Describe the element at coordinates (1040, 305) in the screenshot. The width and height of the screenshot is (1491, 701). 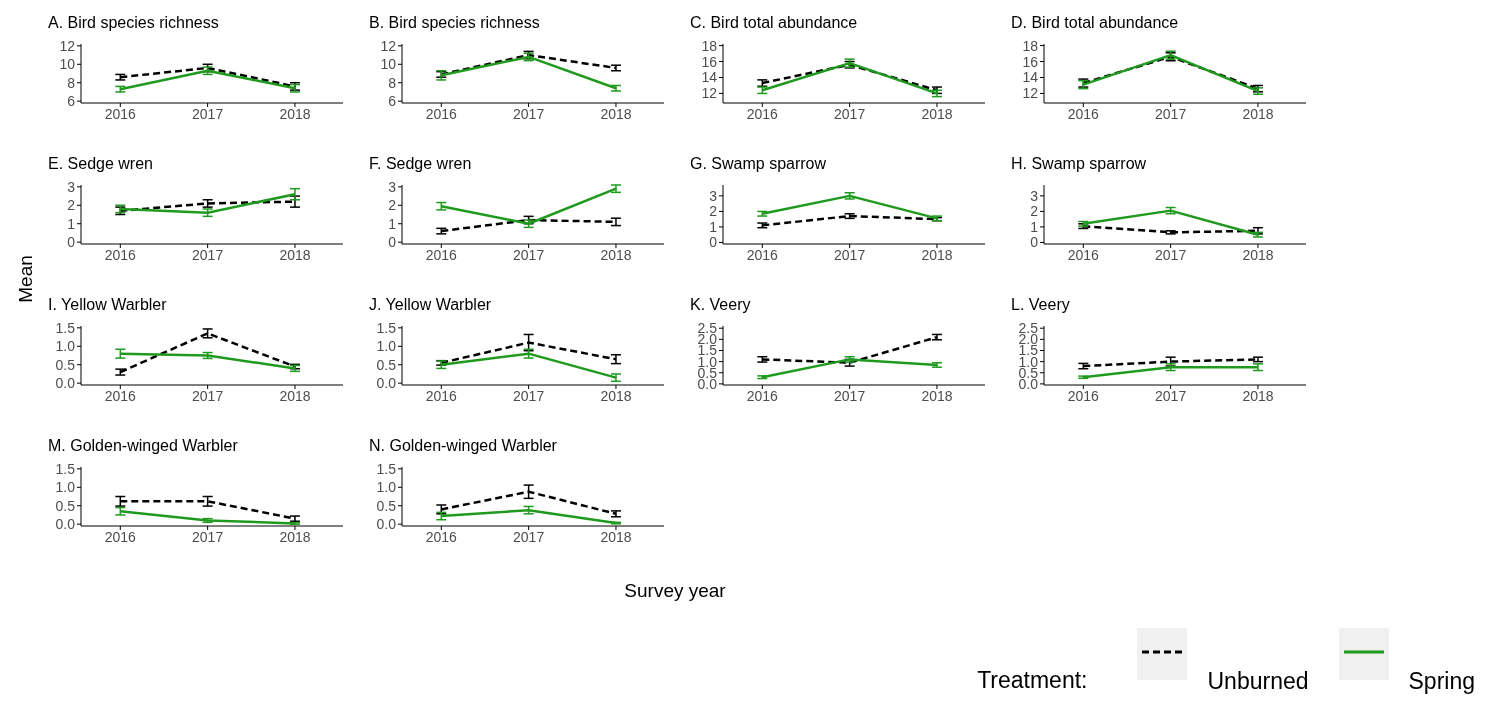
I see `chart-title: L. Veery` at that location.